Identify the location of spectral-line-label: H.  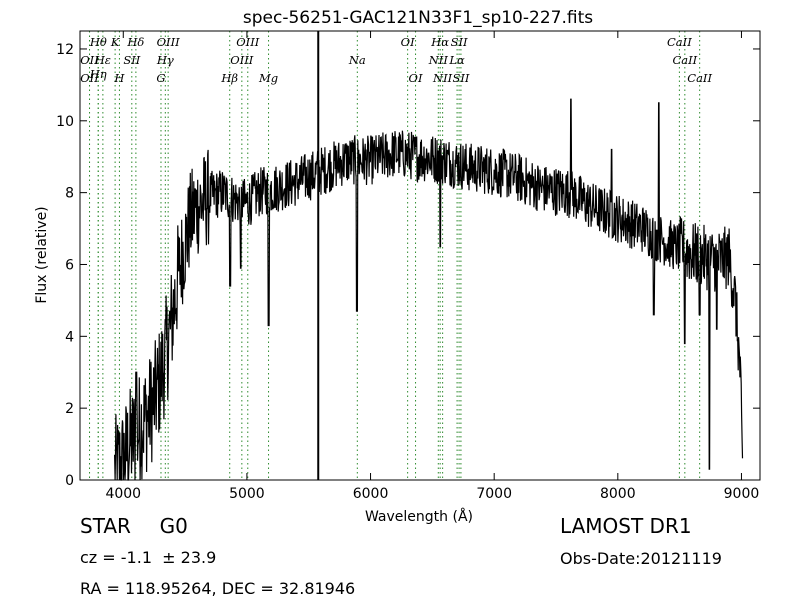
(119, 78).